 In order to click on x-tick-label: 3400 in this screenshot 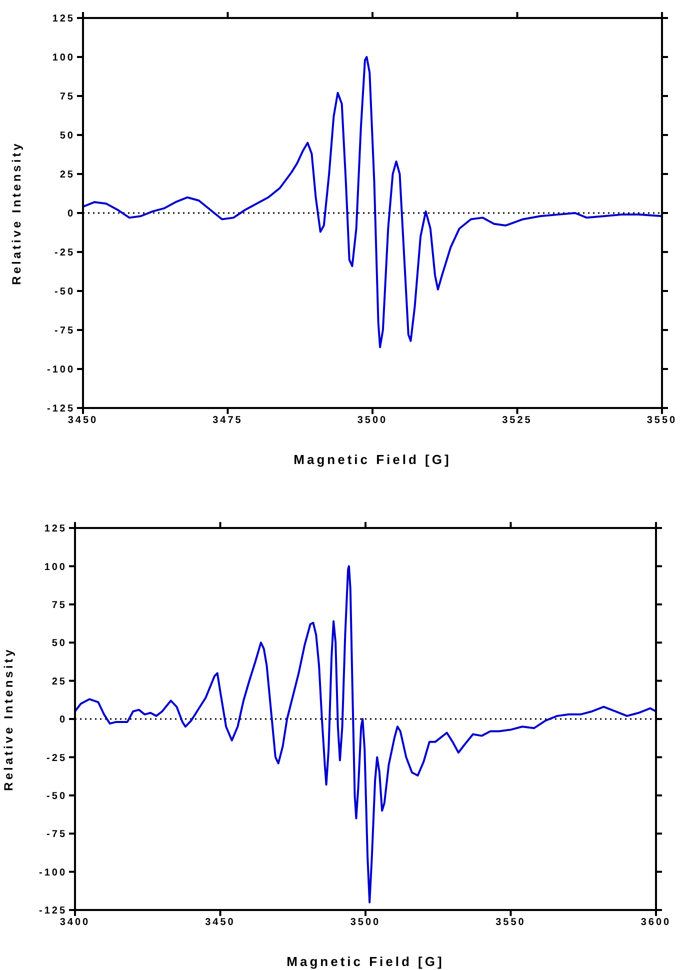, I will do `click(75, 922)`.